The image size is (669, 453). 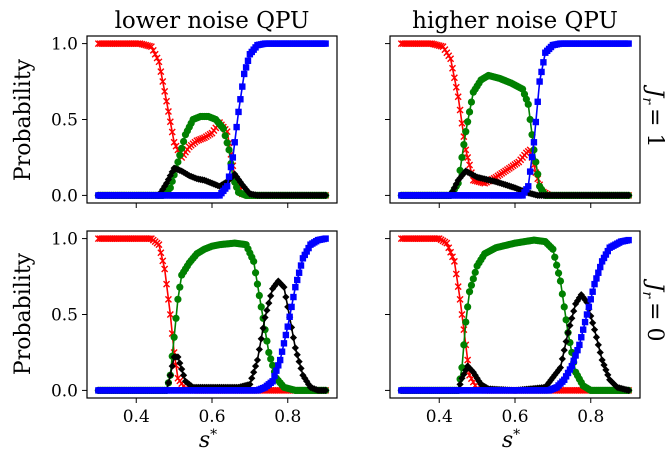 What do you see at coordinates (514, 417) in the screenshot?
I see `x-tick-label: 0.6` at bounding box center [514, 417].